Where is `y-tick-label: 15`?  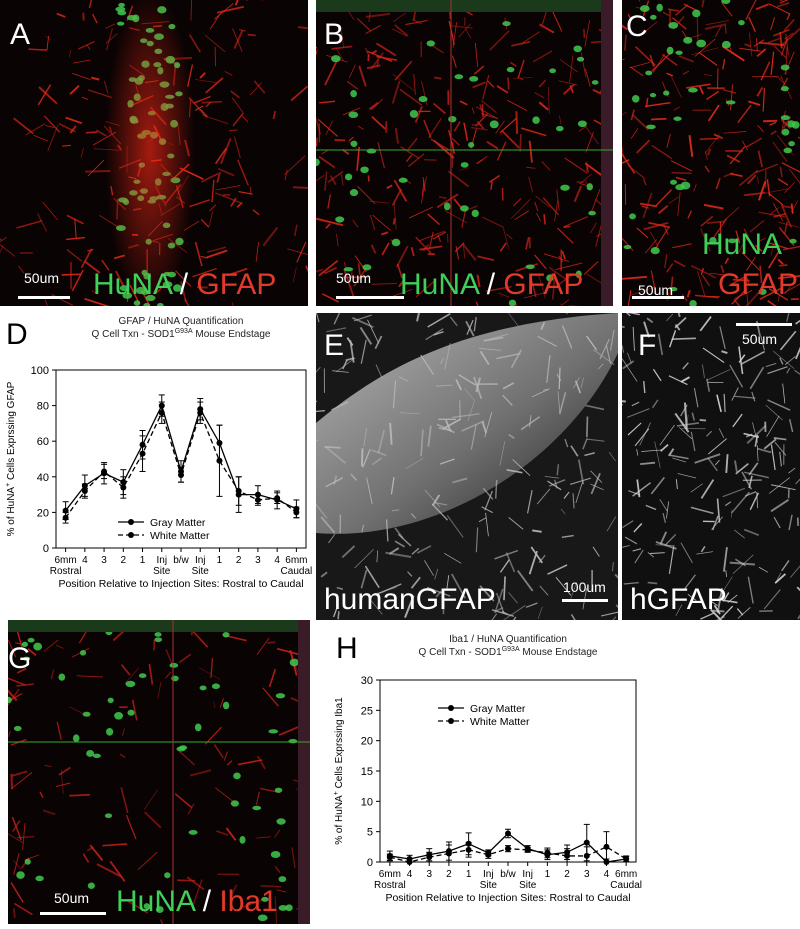
y-tick-label: 15 is located at coordinates (367, 772).